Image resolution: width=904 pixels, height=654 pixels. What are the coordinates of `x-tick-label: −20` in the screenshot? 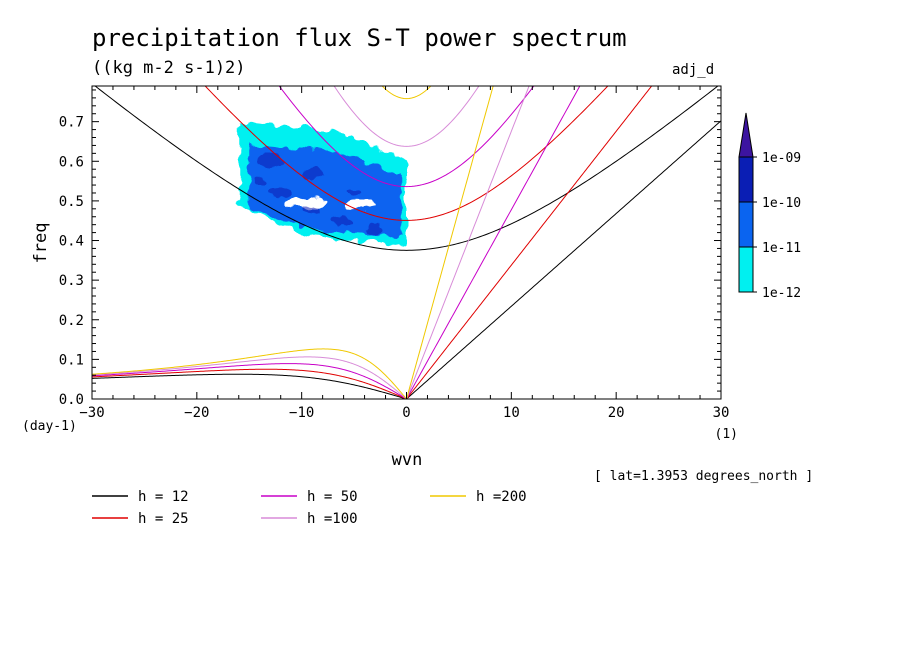 It's located at (196, 413).